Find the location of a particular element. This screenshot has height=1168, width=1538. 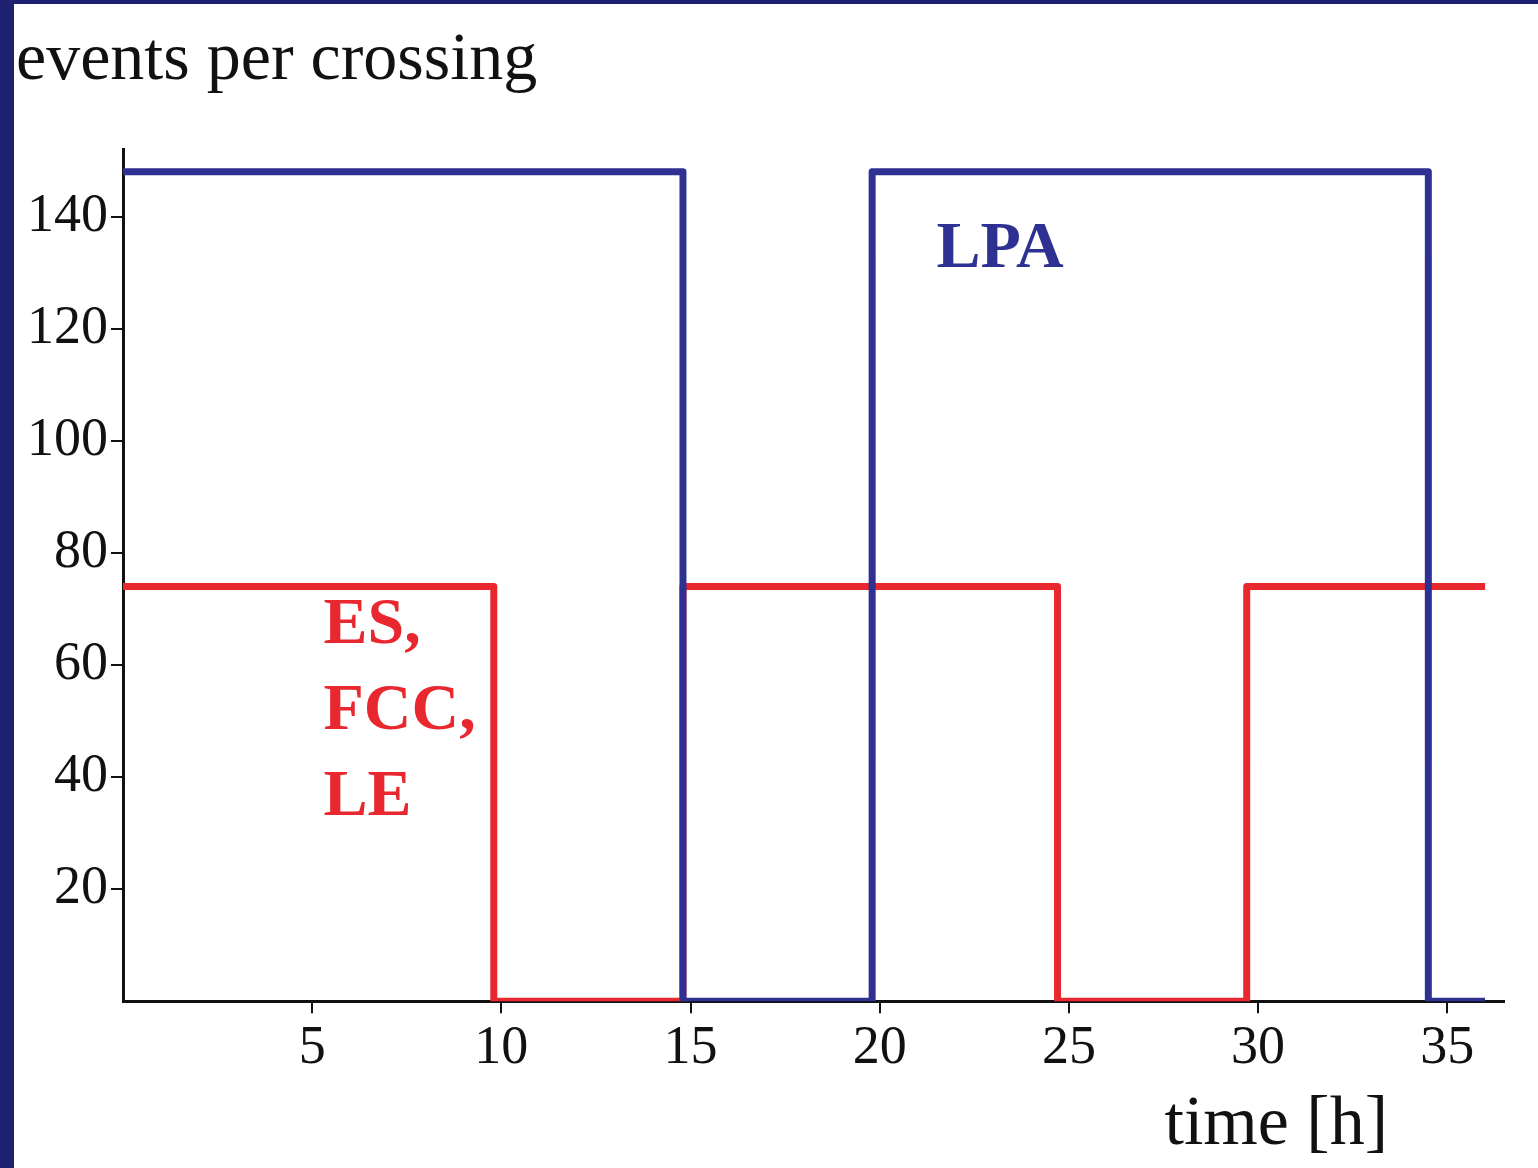

series-label: LPA is located at coordinates (1000, 245).